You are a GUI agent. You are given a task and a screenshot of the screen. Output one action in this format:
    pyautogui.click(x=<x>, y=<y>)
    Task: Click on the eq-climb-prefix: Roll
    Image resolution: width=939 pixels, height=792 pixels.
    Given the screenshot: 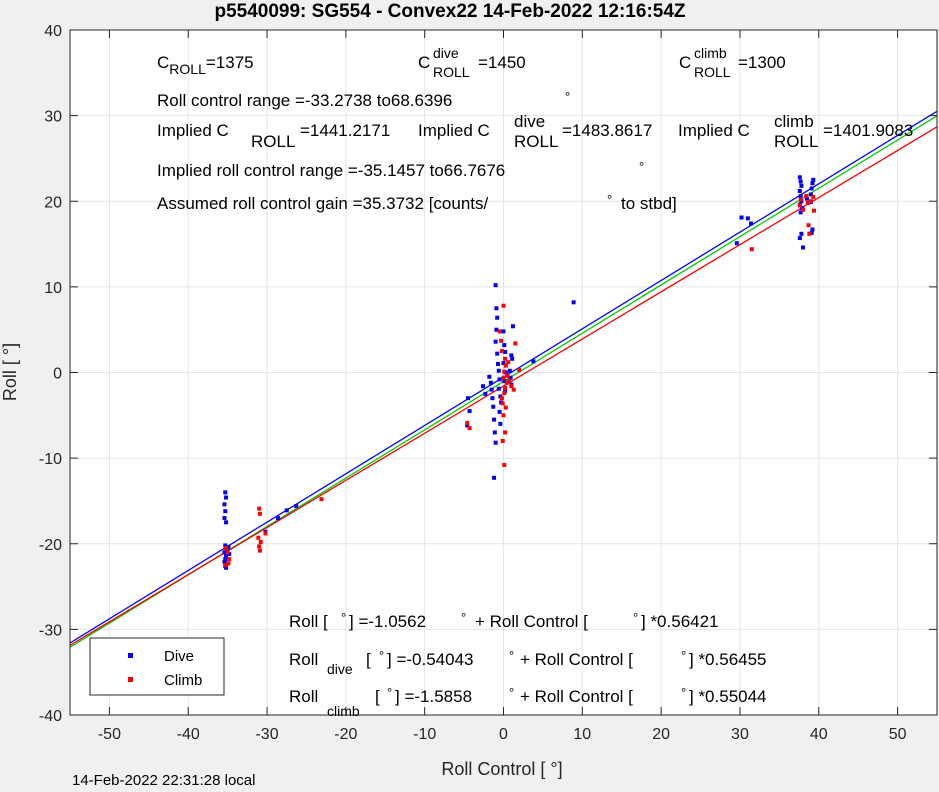 What is the action you would take?
    pyautogui.click(x=303, y=696)
    